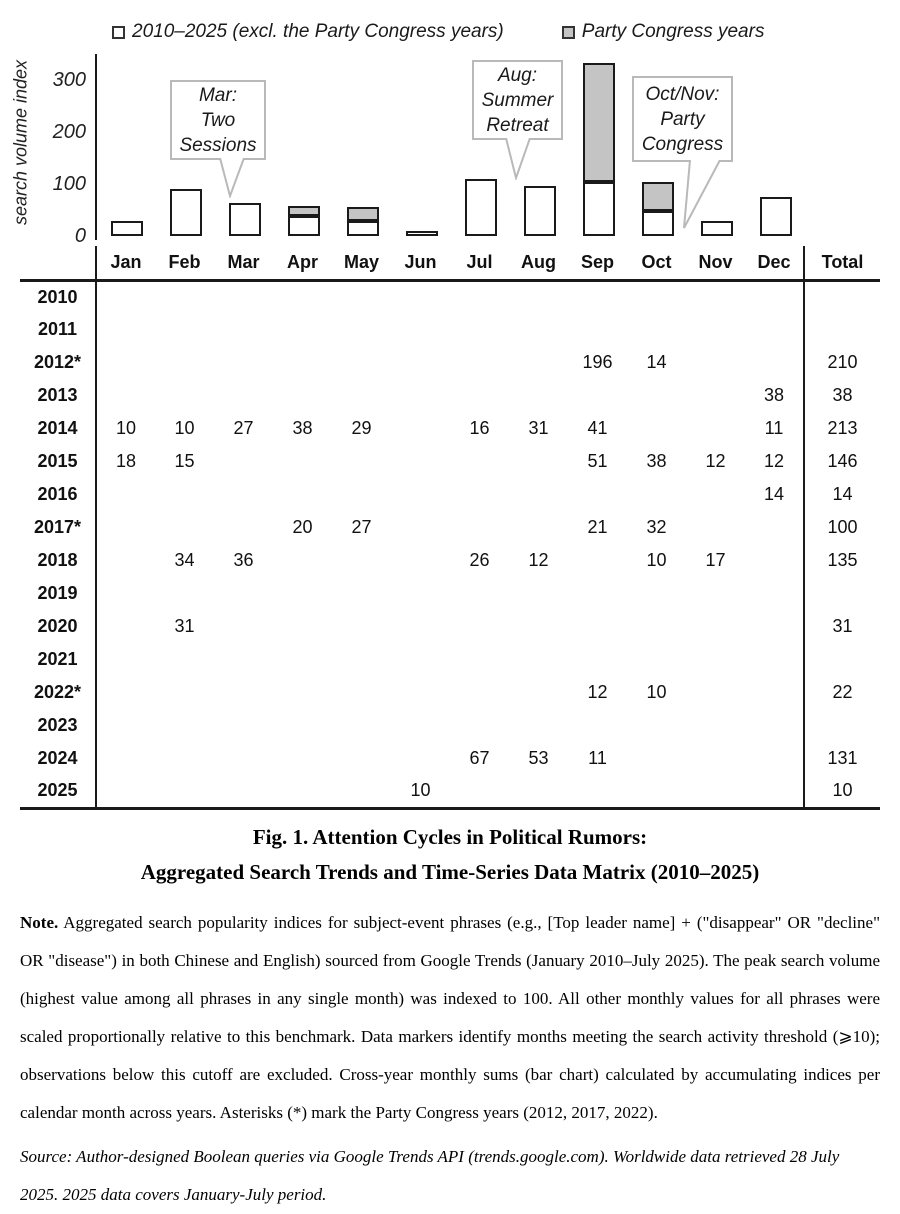 This screenshot has width=900, height=1214. Describe the element at coordinates (69, 184) in the screenshot. I see `y-tick-label-100: 100` at that location.